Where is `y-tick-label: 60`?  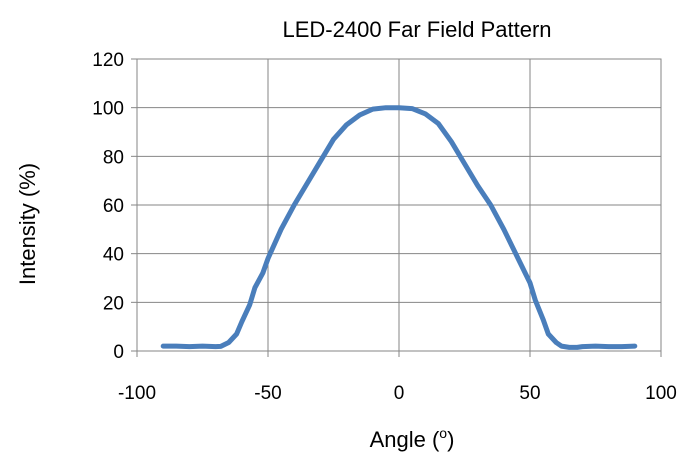
y-tick-label: 60 is located at coordinates (113, 206).